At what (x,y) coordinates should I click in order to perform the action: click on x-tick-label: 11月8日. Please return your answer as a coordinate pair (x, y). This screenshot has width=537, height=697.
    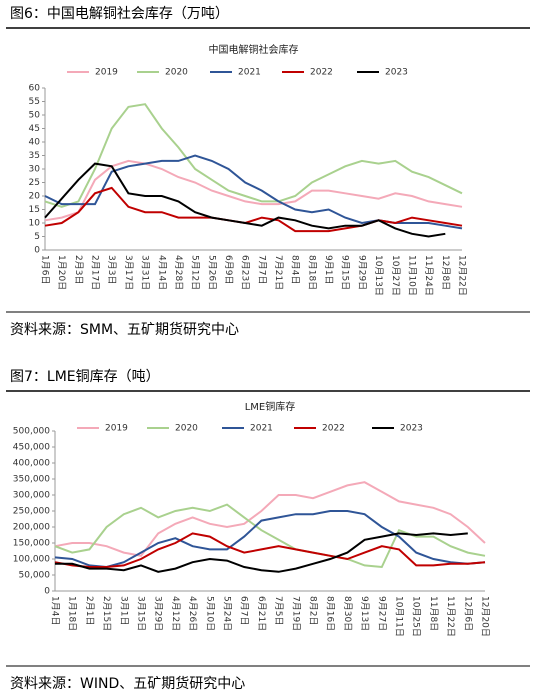
    Looking at the image, I should click on (433, 613).